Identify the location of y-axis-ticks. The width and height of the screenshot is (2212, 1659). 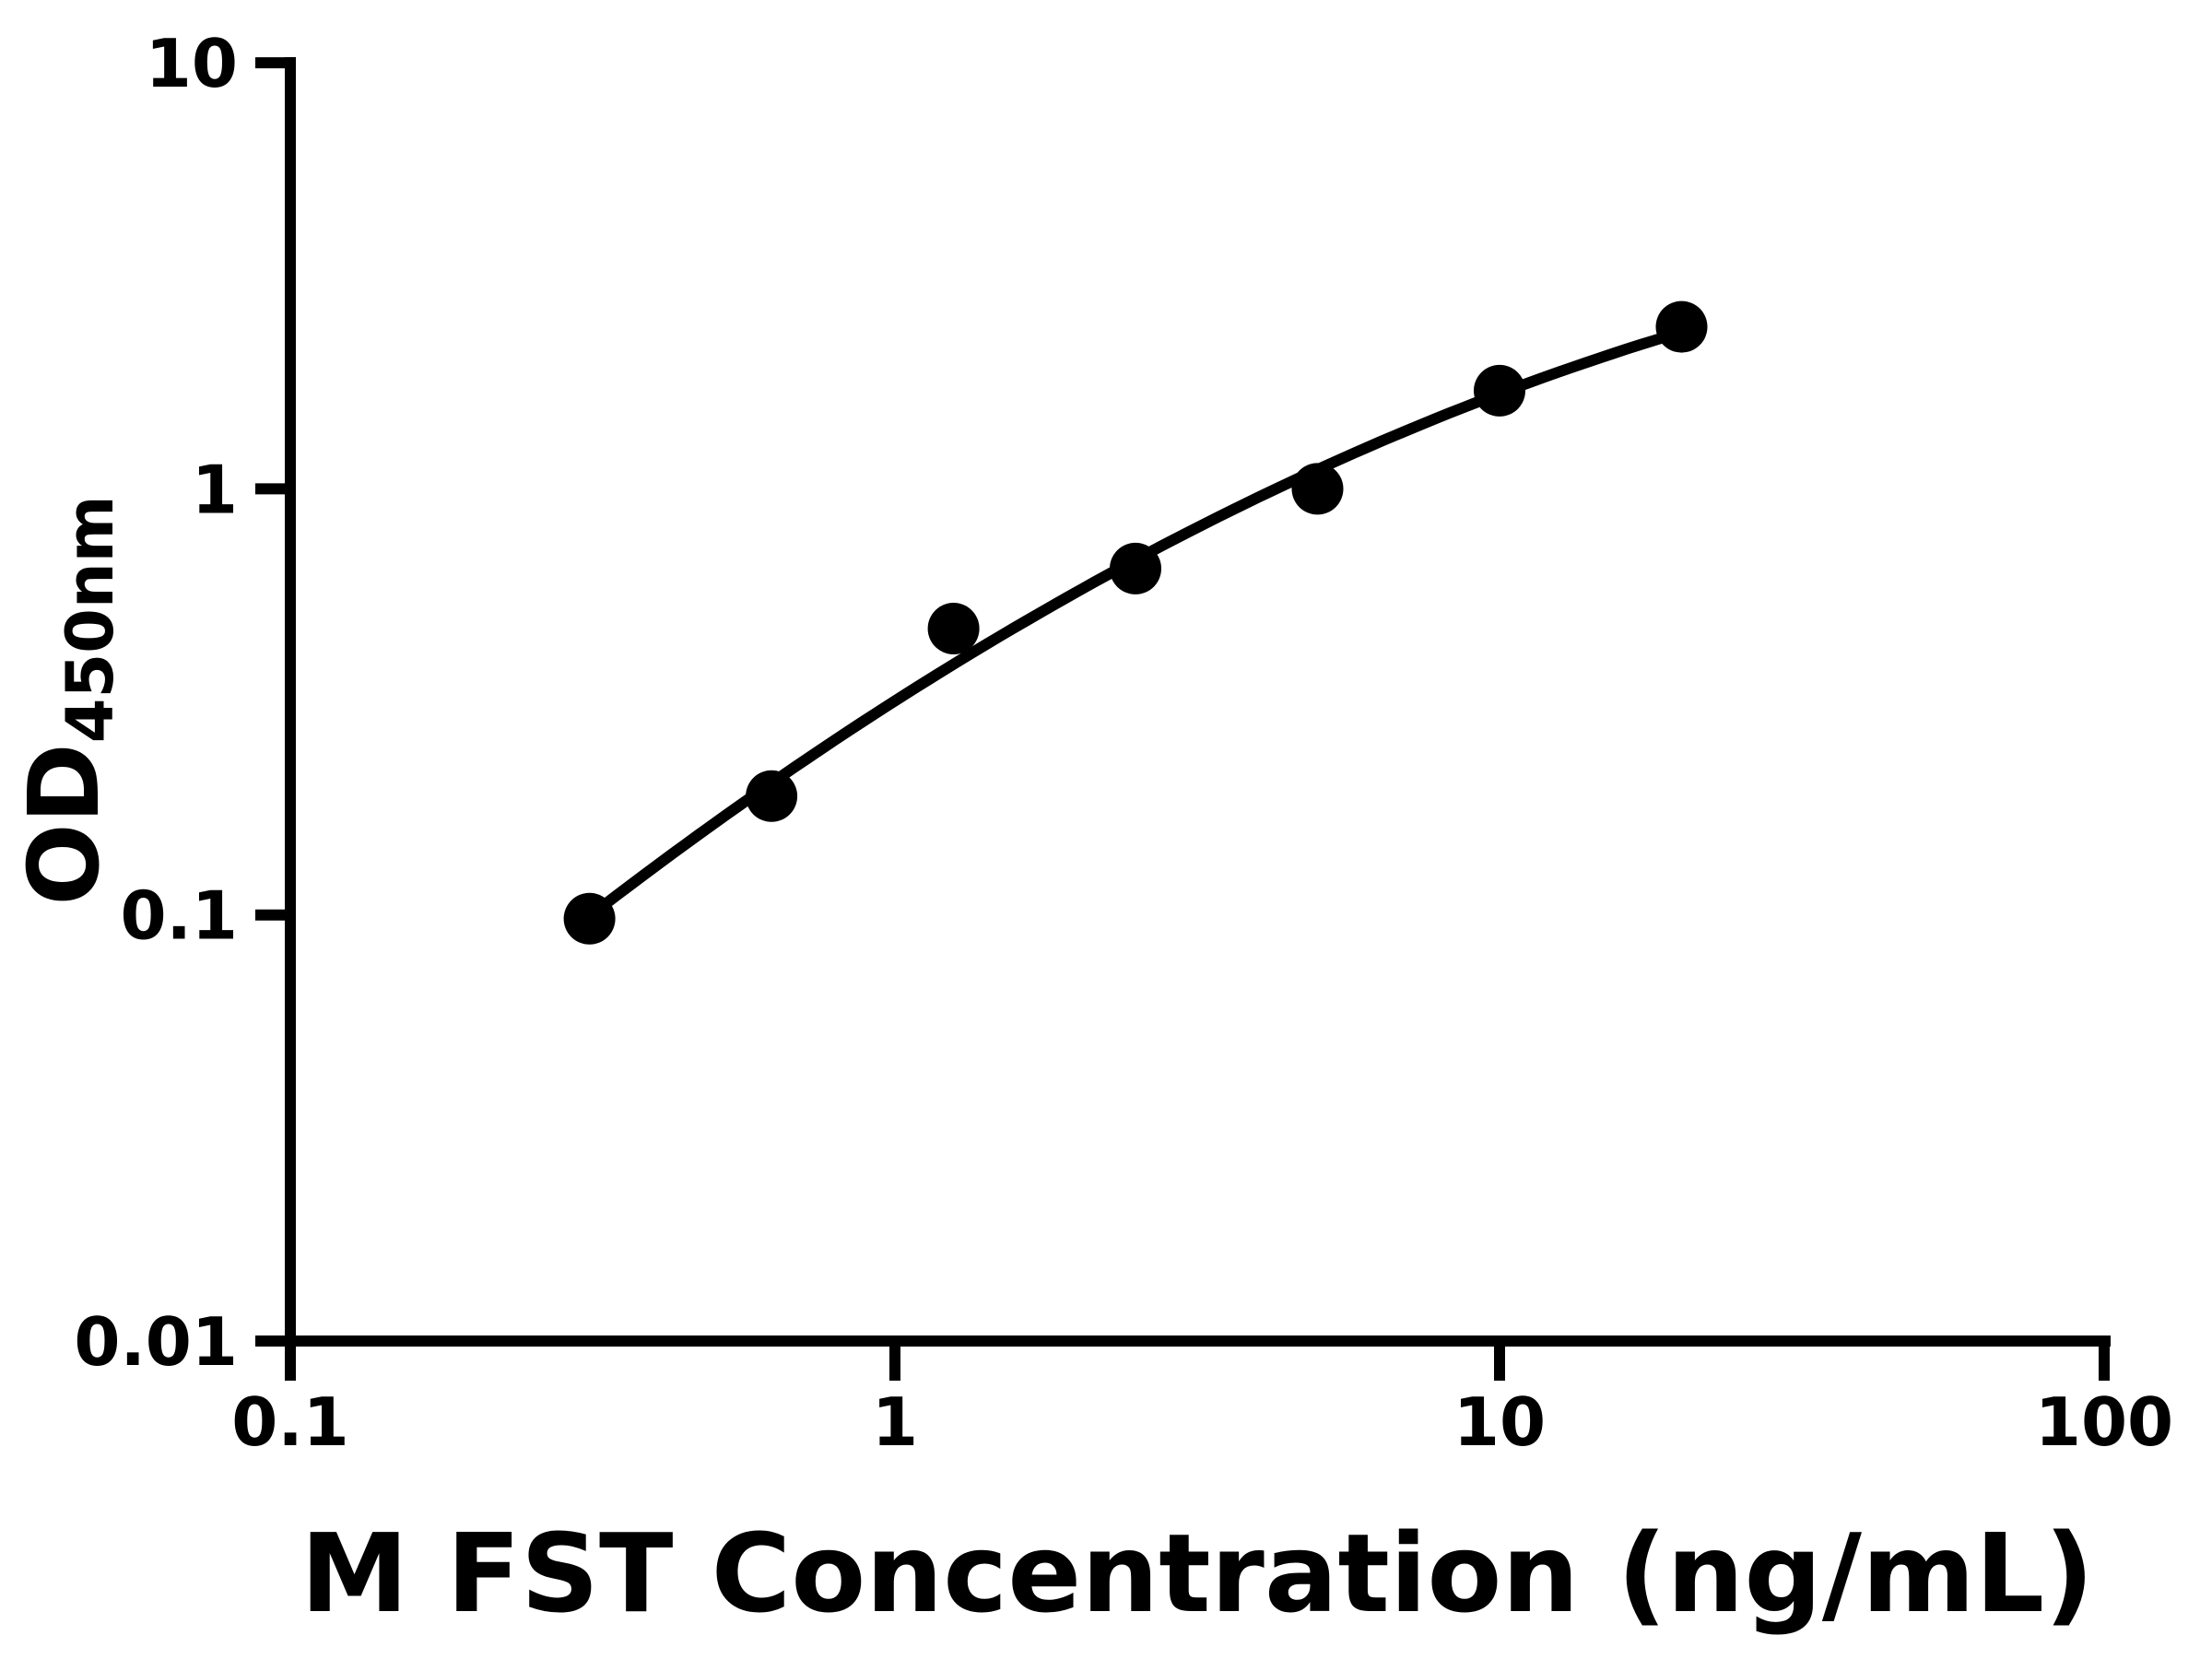
(272, 702).